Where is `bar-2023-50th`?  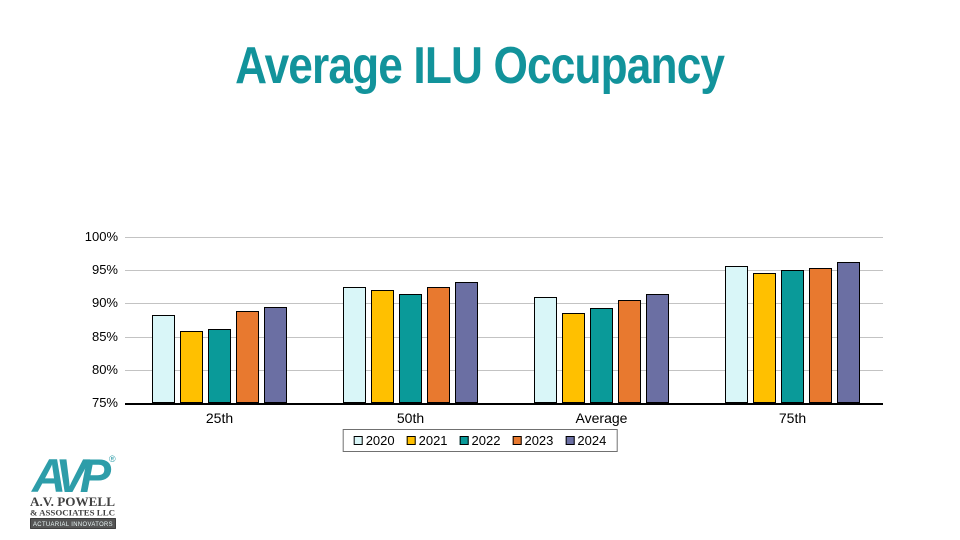
bar-2023-50th is located at coordinates (438, 345).